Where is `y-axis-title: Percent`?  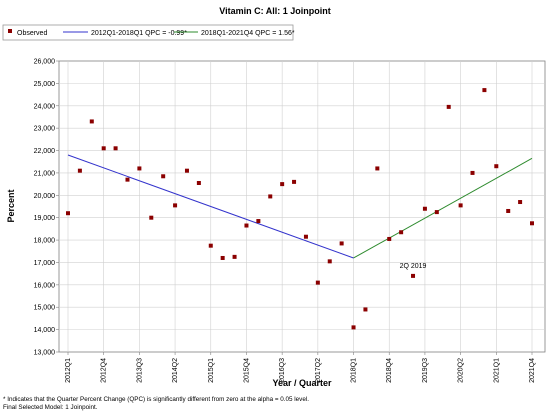
y-axis-title: Percent is located at coordinates (11, 205).